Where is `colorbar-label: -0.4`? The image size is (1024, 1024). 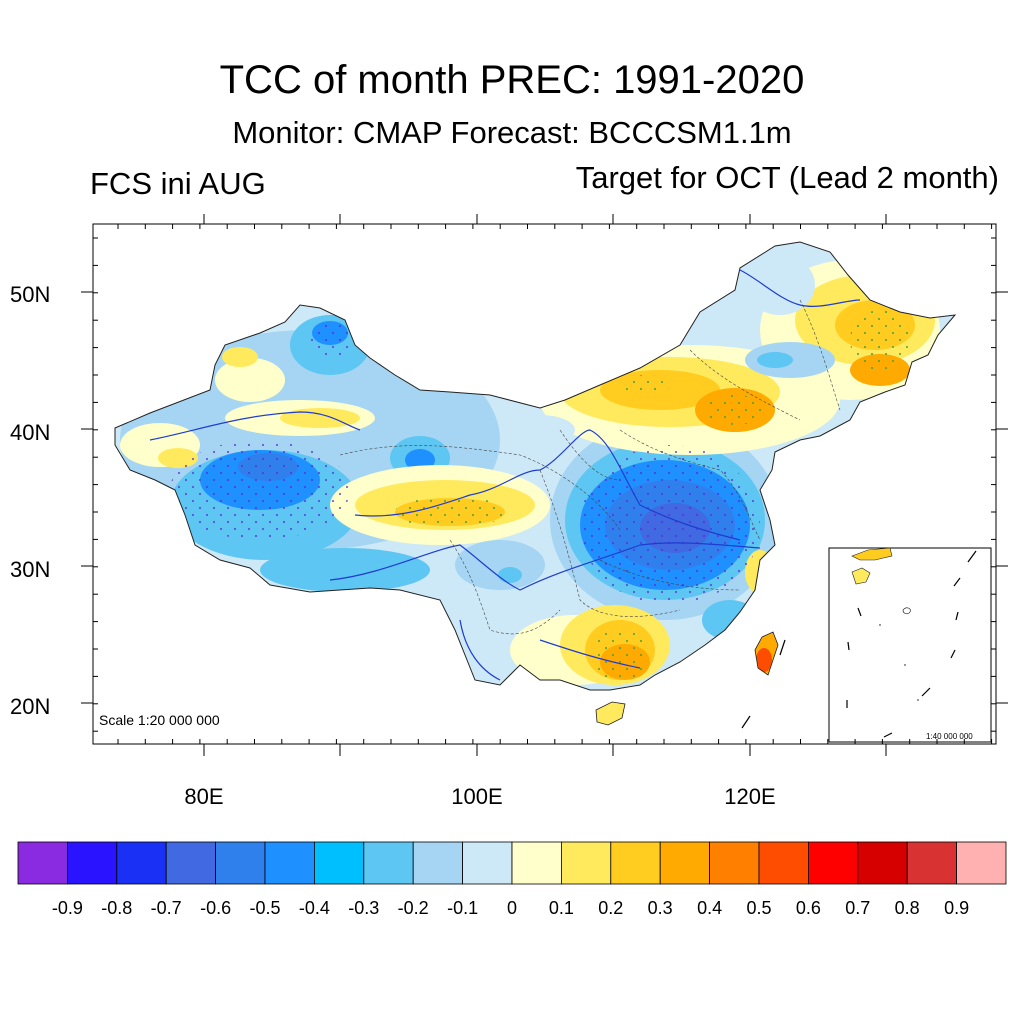
colorbar-label: -0.4 is located at coordinates (314, 908).